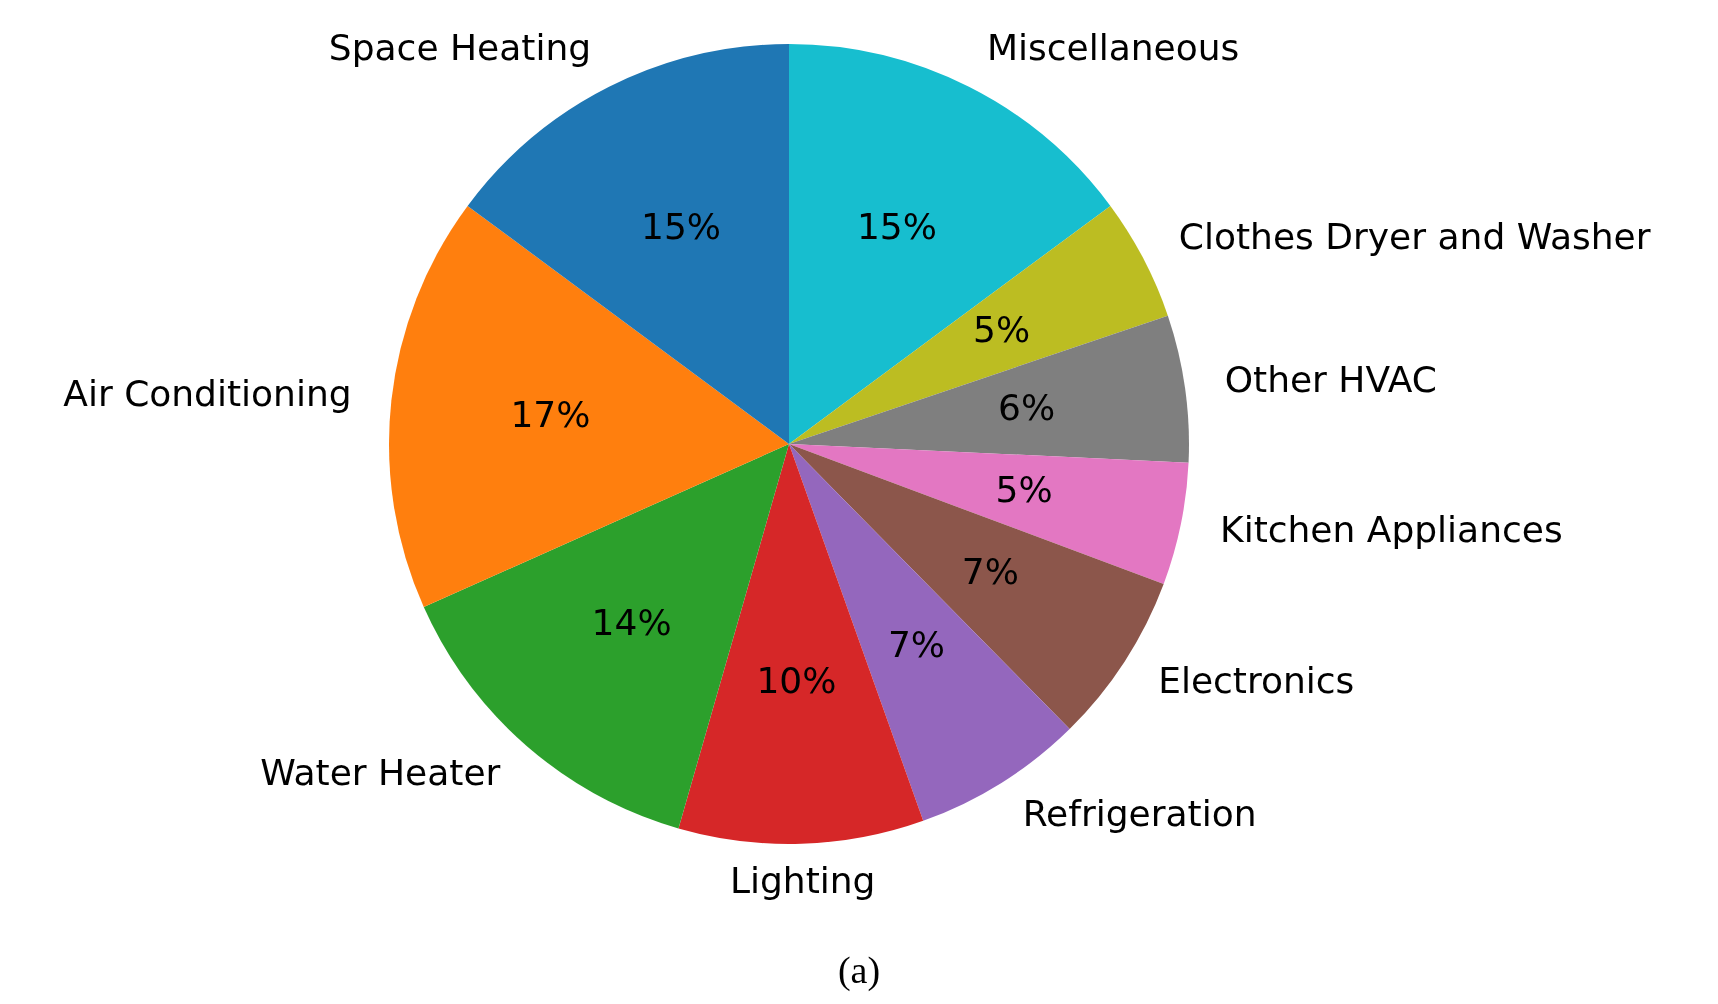 The image size is (1718, 1004). I want to click on data-label: 14%, so click(631, 622).